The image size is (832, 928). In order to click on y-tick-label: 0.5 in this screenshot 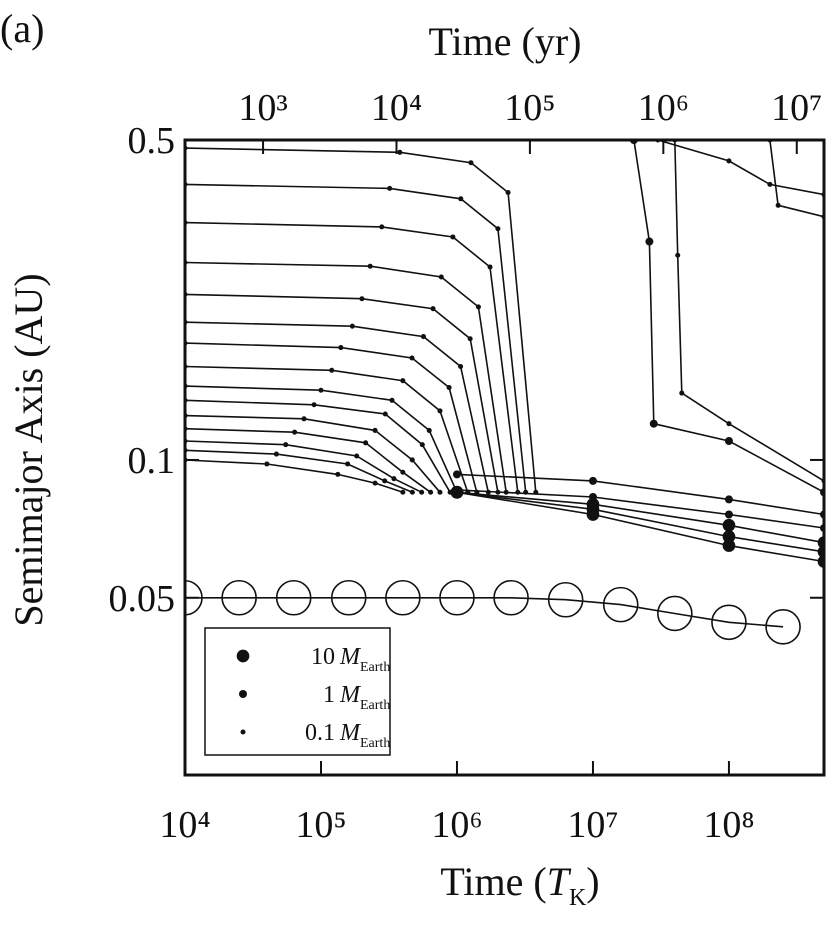, I will do `click(152, 141)`.